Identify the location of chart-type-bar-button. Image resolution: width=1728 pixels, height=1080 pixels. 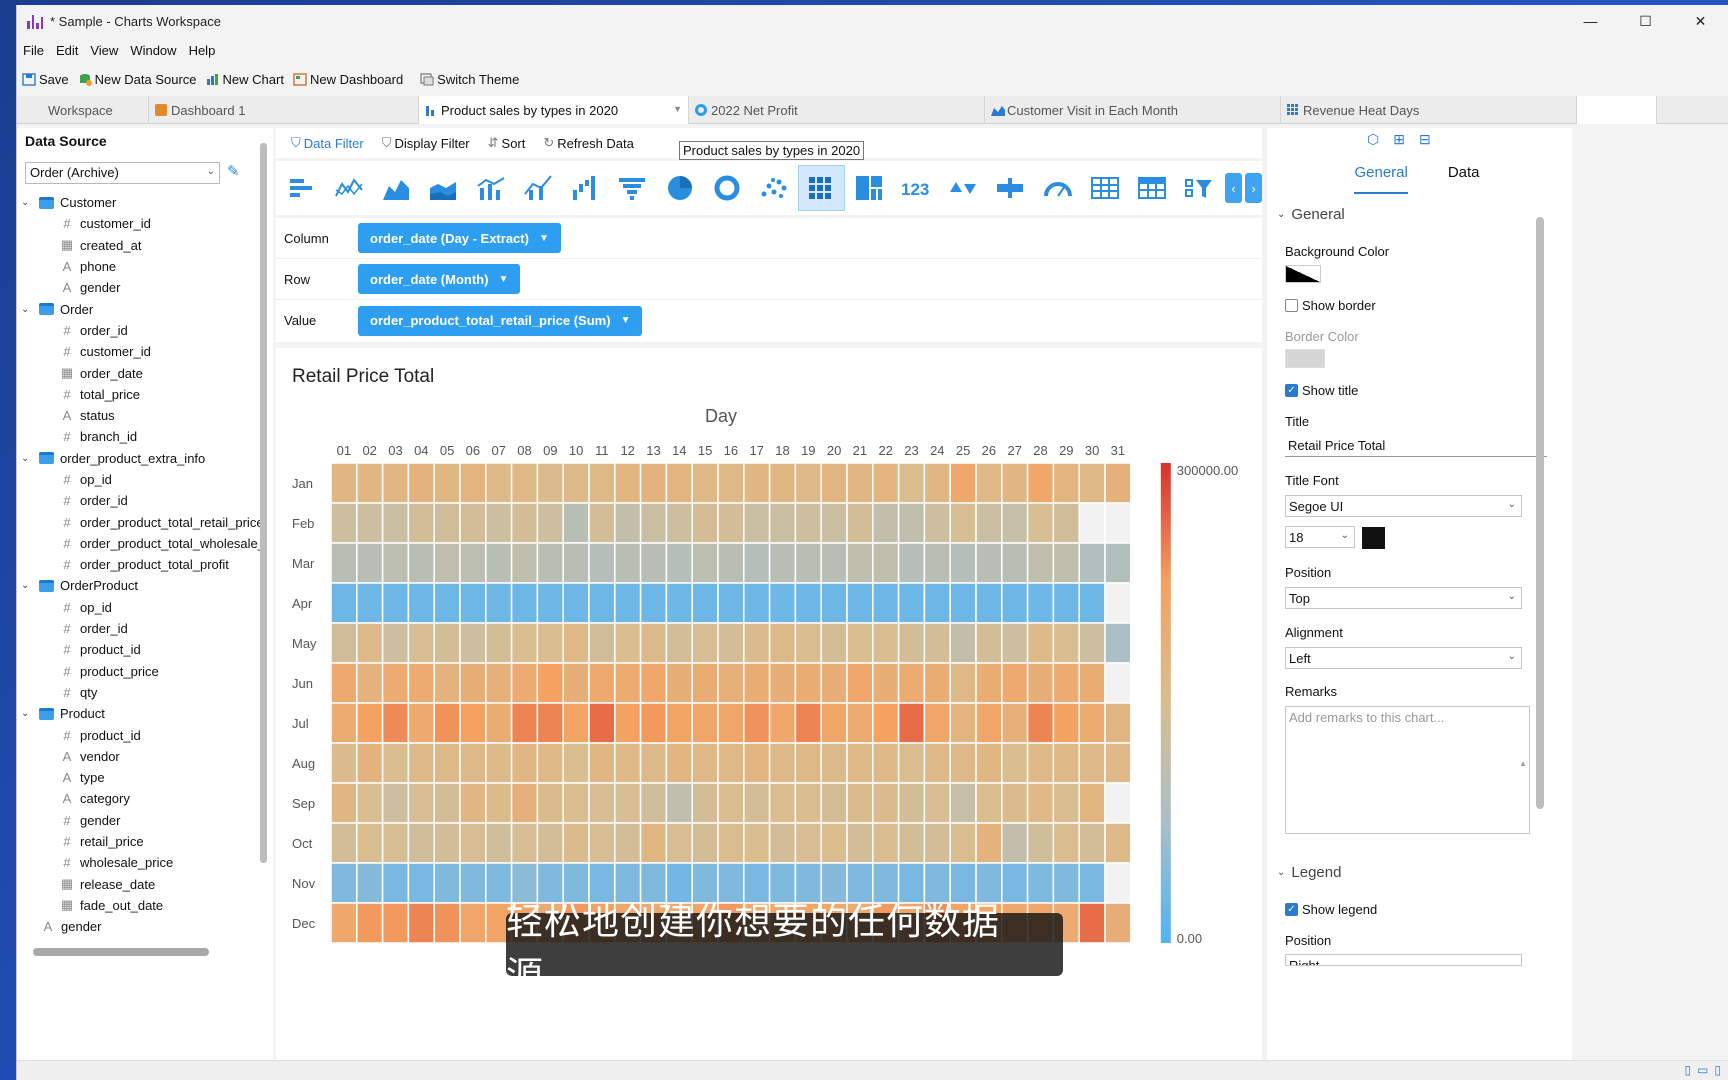
(301, 188).